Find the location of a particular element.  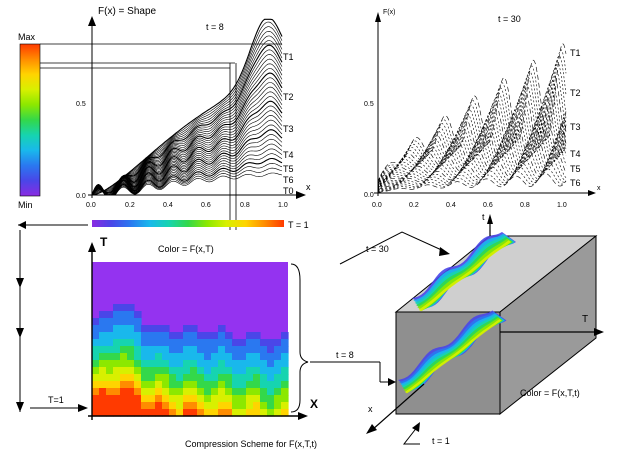

horizontal-colorbar-label: T = 1 is located at coordinates (298, 225).